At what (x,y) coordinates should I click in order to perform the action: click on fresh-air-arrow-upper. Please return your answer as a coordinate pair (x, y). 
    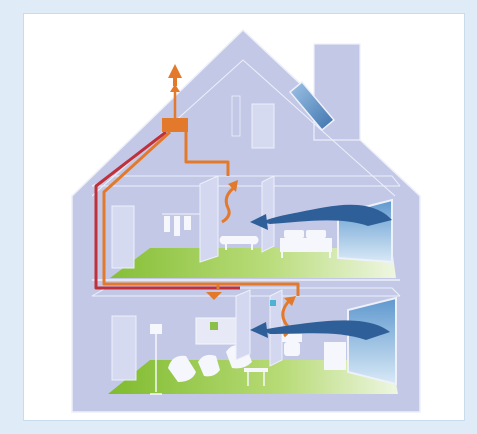
    Looking at the image, I should click on (327, 215).